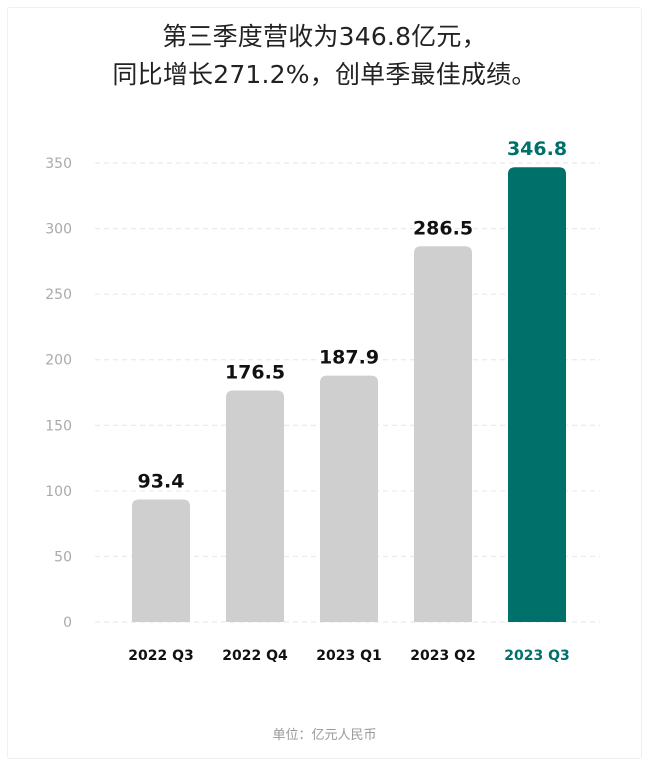 This screenshot has height=766, width=649. I want to click on y-tick-label: 0, so click(67, 623).